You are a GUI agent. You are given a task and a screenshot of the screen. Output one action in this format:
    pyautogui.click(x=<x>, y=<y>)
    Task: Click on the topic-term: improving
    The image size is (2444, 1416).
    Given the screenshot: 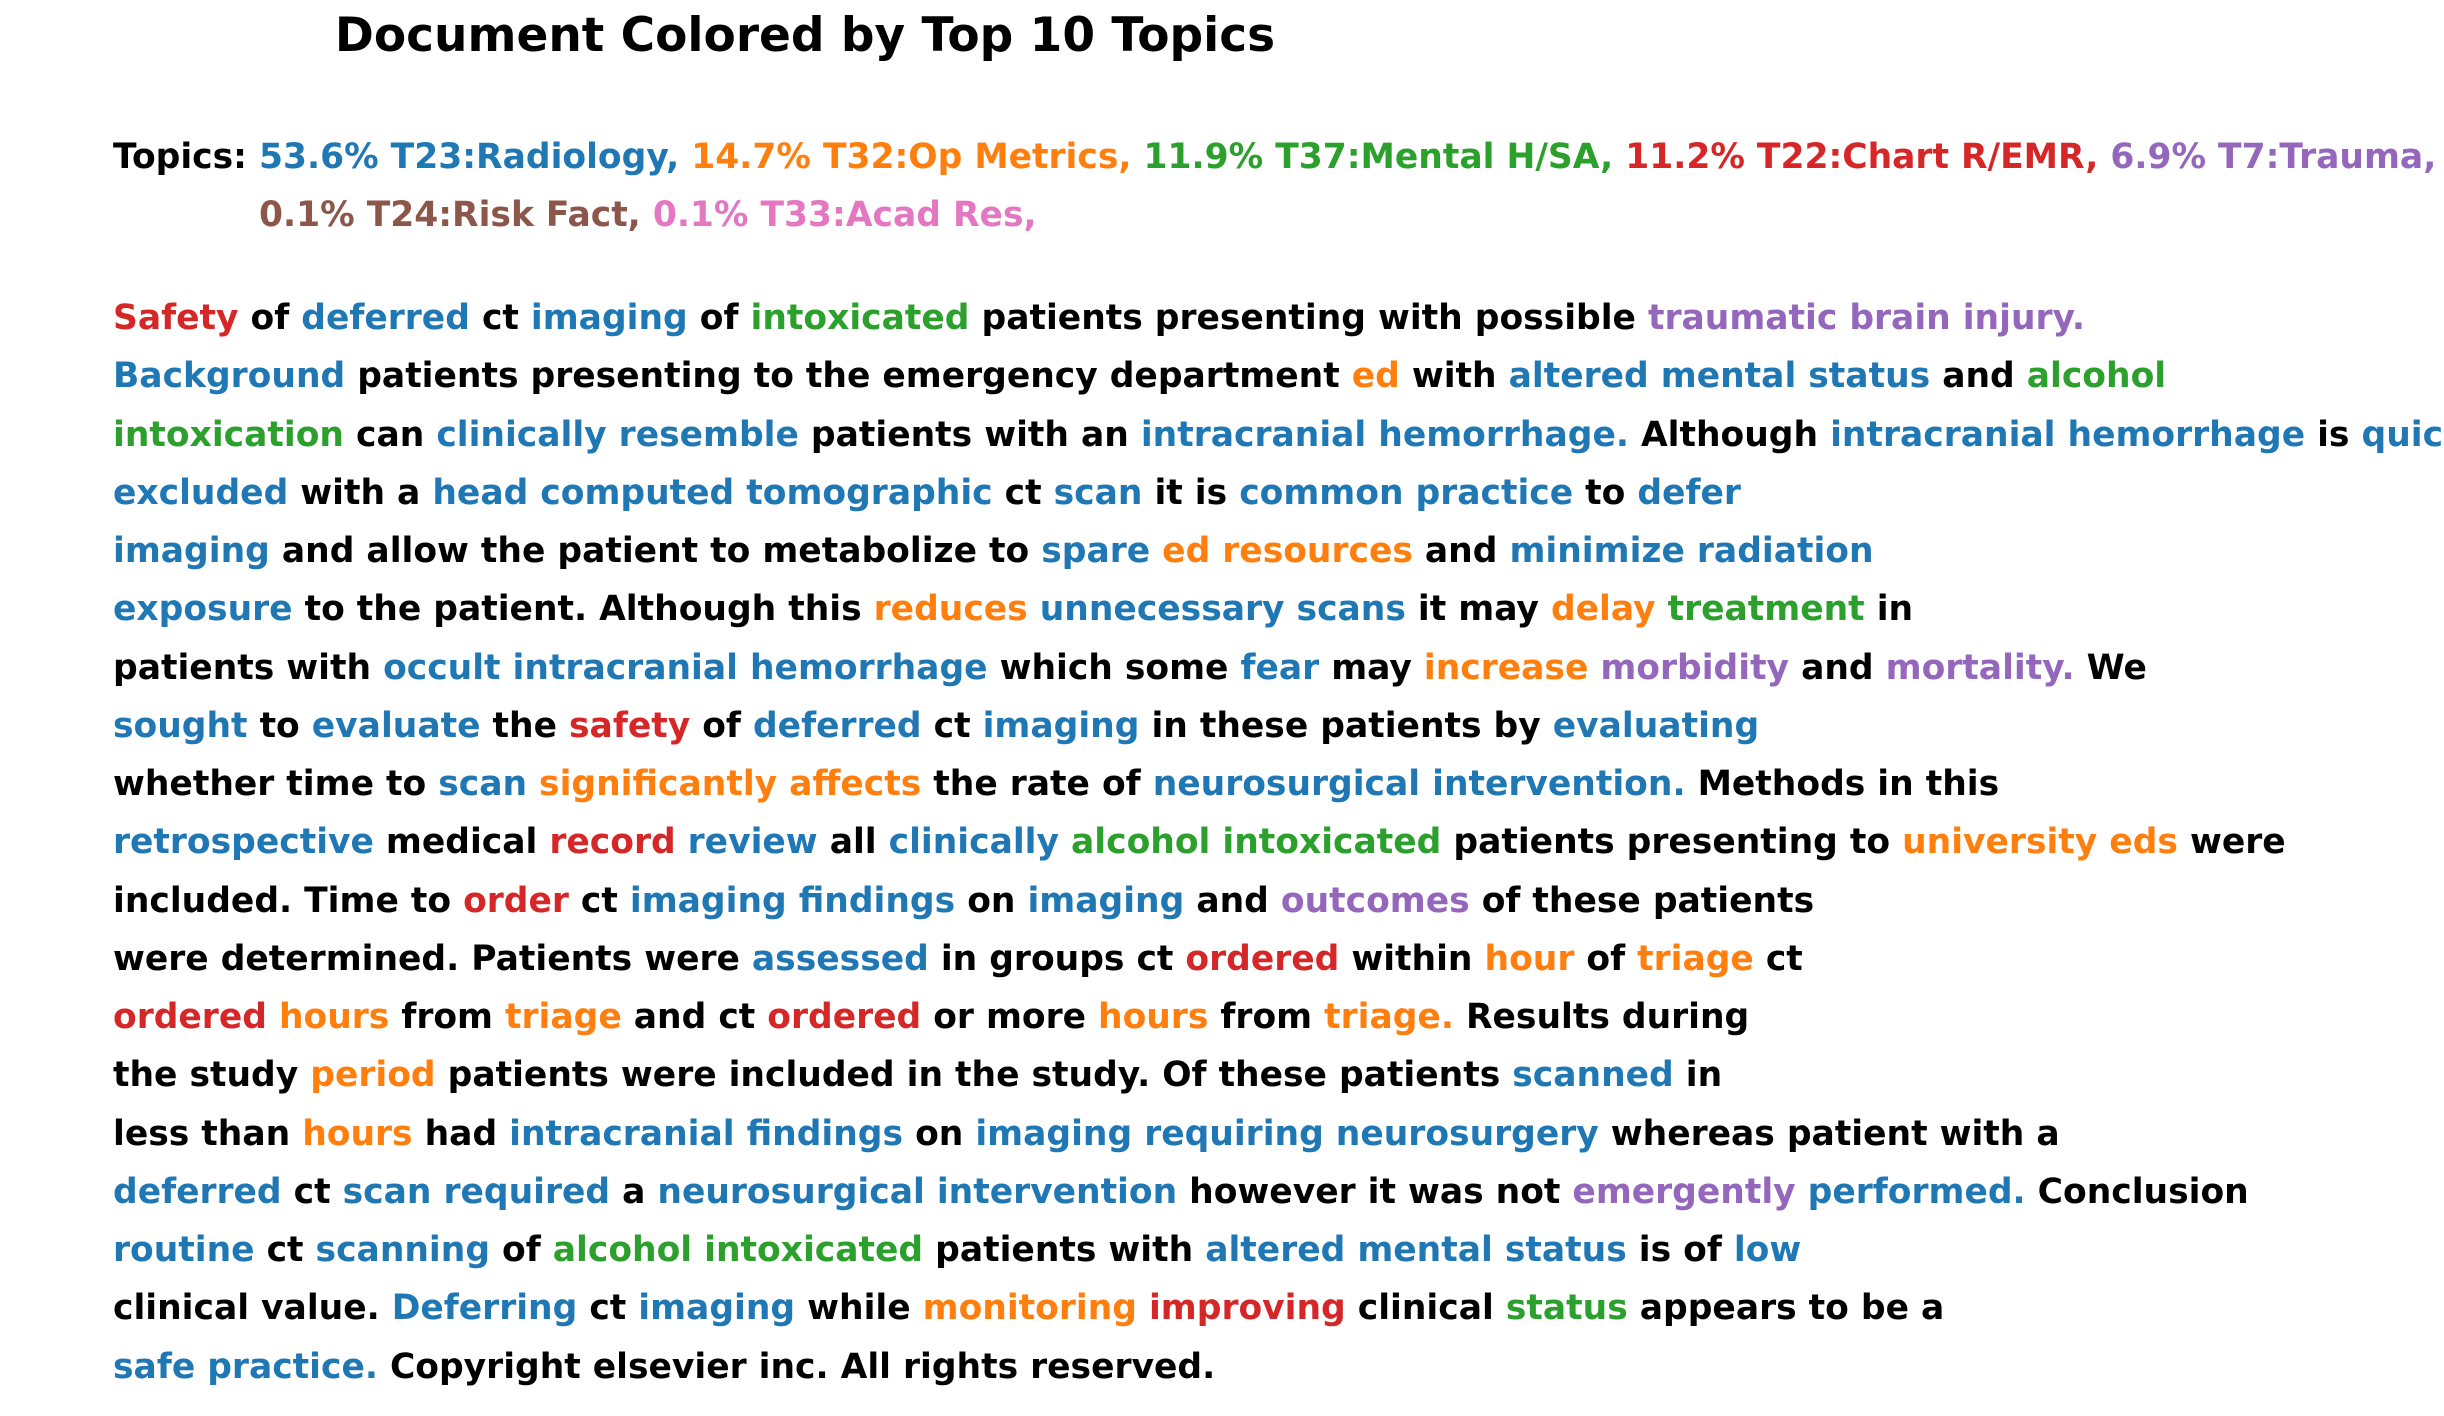 What is the action you would take?
    pyautogui.click(x=1247, y=1308)
    